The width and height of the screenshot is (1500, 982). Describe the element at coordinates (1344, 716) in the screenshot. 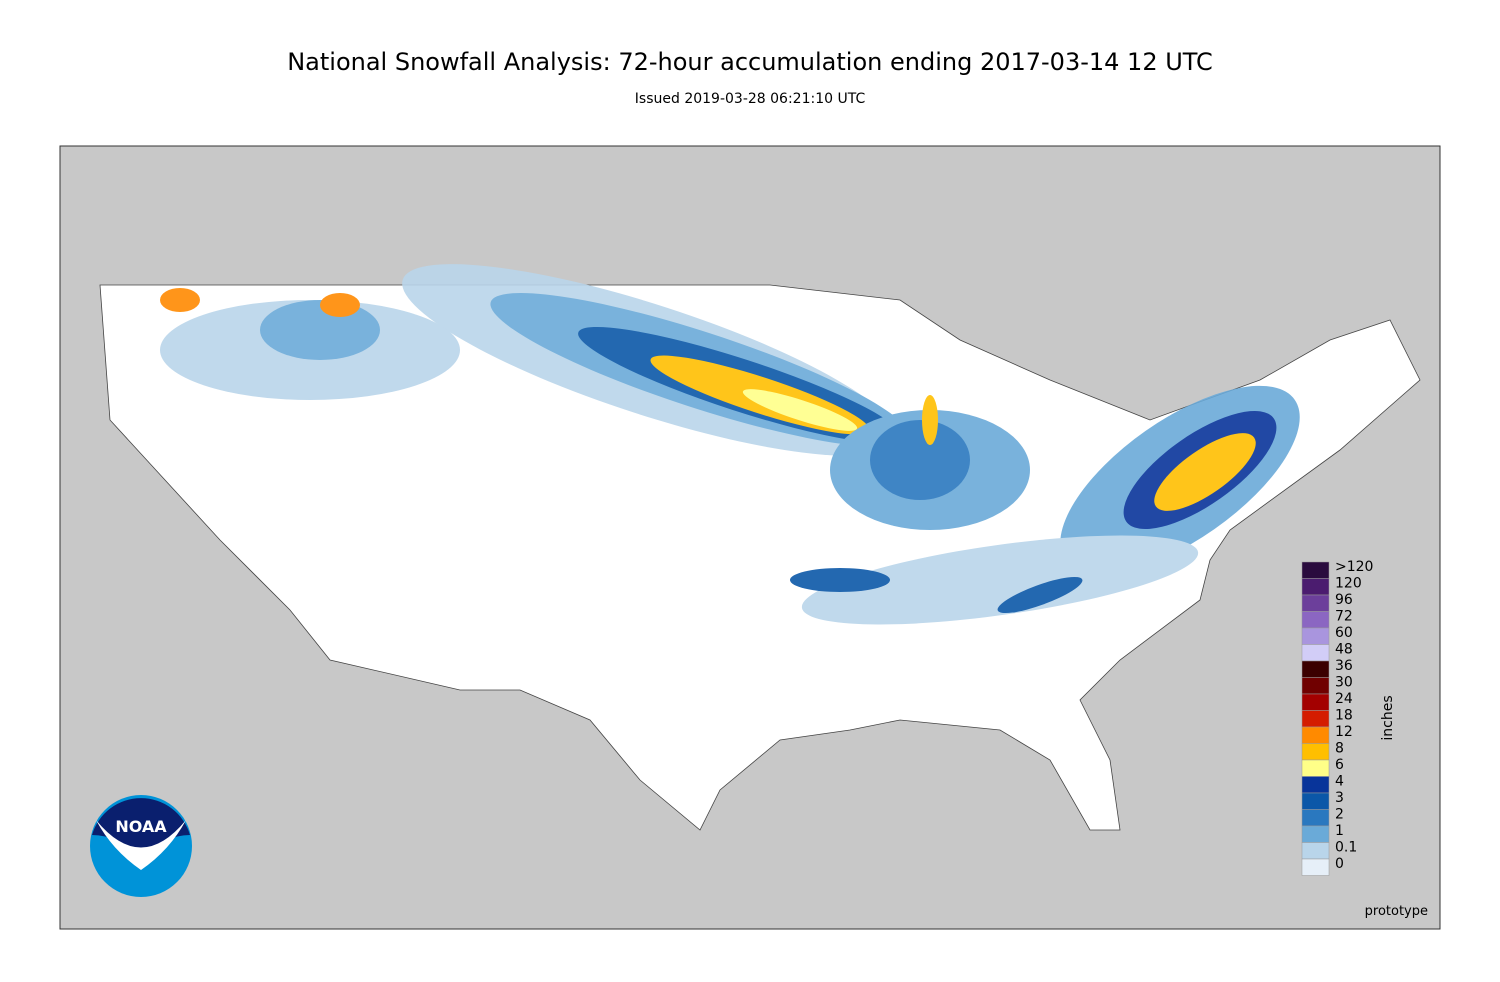

I see `legend-label: 18` at that location.